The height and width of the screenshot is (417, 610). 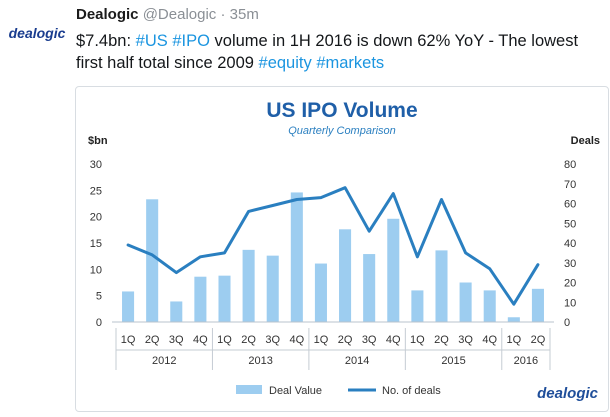 What do you see at coordinates (570, 224) in the screenshot?
I see `right-tick-label: 50` at bounding box center [570, 224].